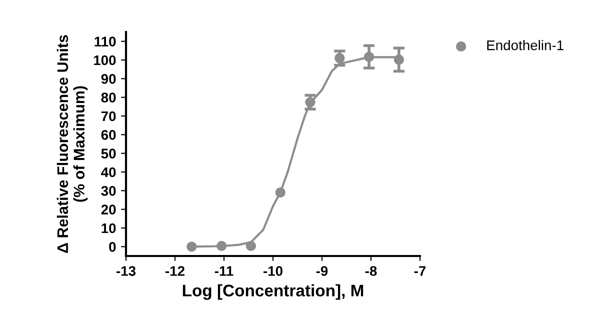  What do you see at coordinates (108, 79) in the screenshot?
I see `y-tick-label: 90` at bounding box center [108, 79].